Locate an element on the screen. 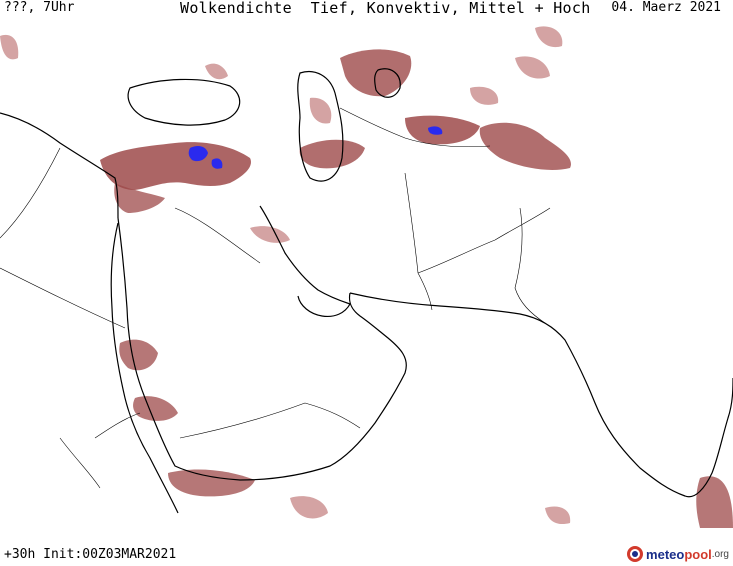 This screenshot has height=566, width=733. run-label: ???, 7Uhr is located at coordinates (39, 7).